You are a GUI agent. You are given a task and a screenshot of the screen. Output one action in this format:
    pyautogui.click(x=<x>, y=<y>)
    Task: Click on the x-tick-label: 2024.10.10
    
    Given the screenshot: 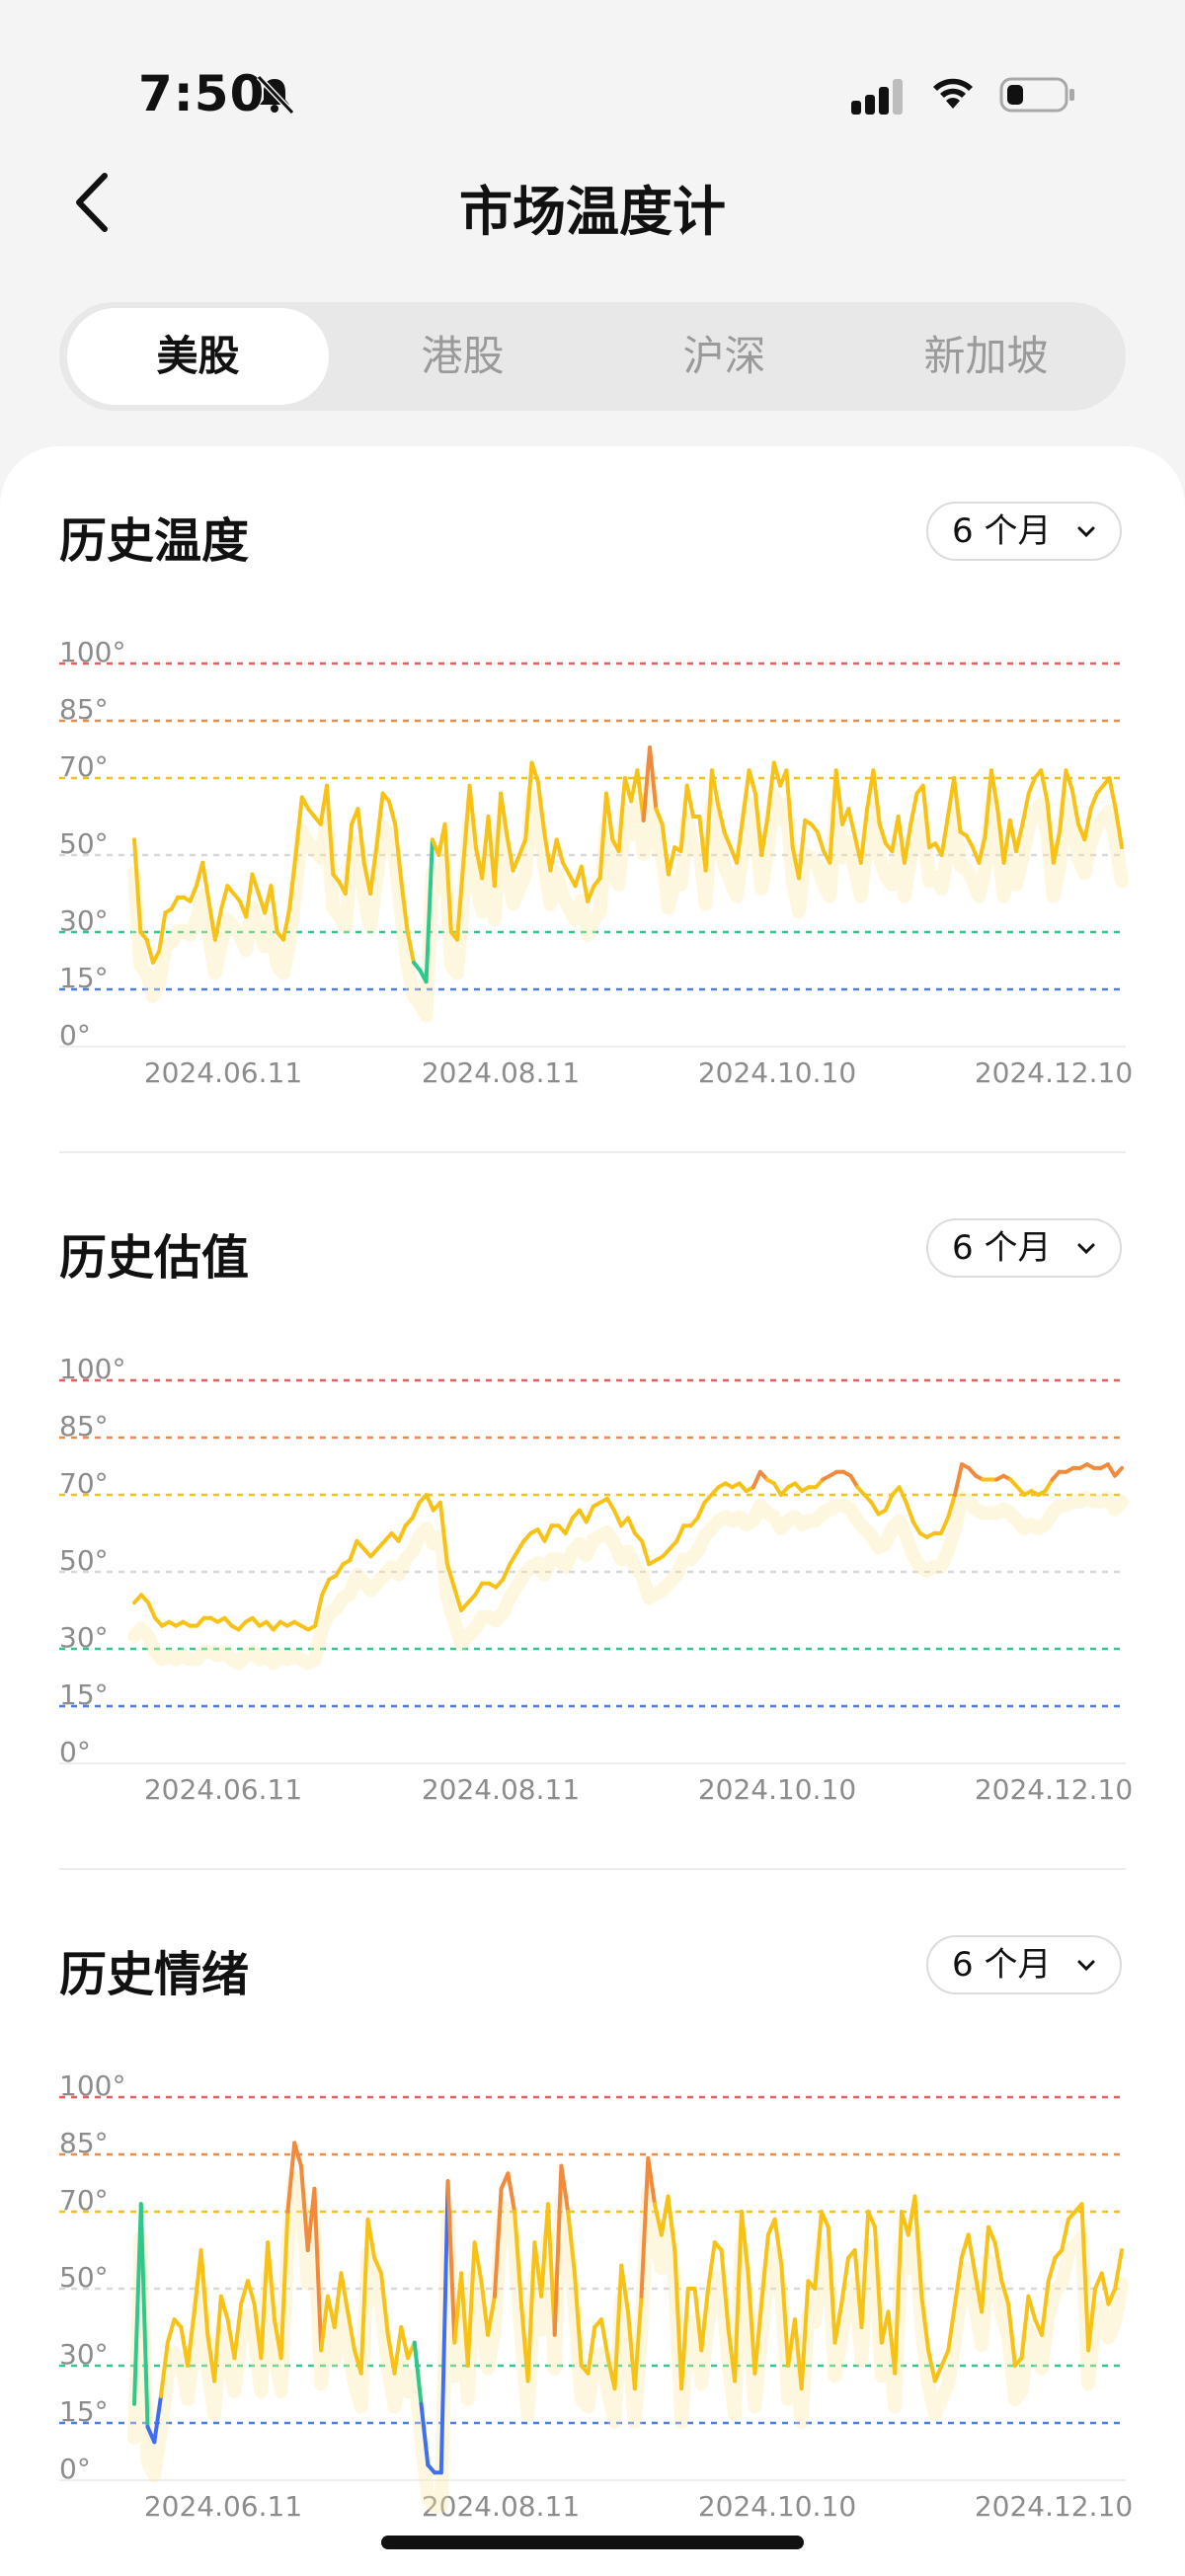 What is the action you would take?
    pyautogui.click(x=777, y=1072)
    